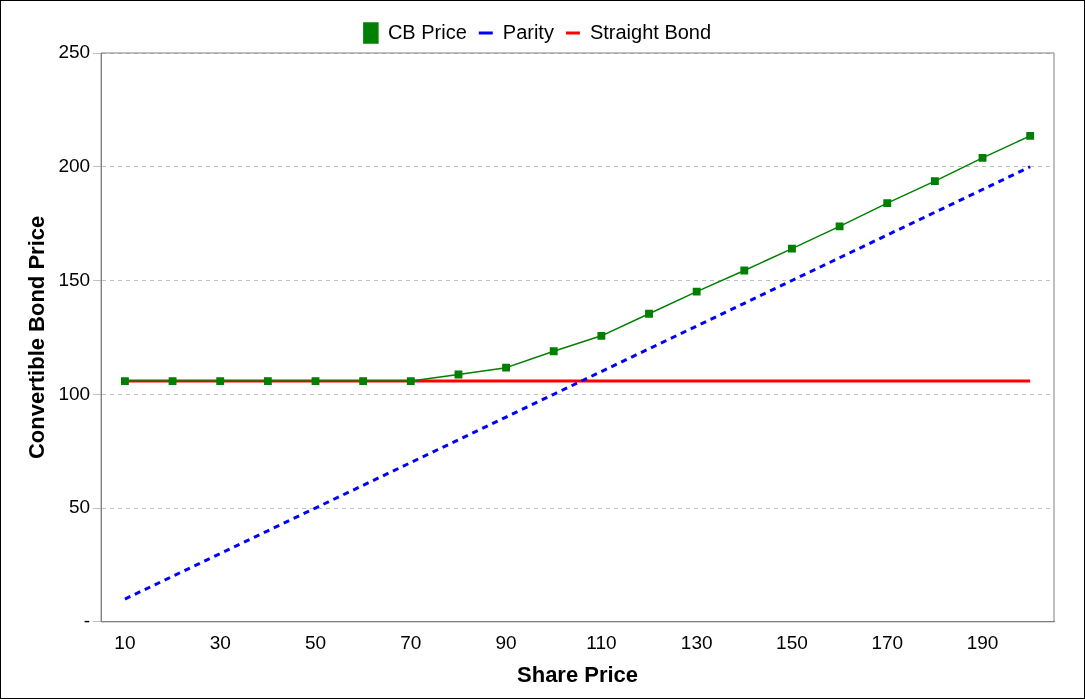 The width and height of the screenshot is (1085, 699). What do you see at coordinates (528, 31) in the screenshot?
I see `legend-label: Parity` at bounding box center [528, 31].